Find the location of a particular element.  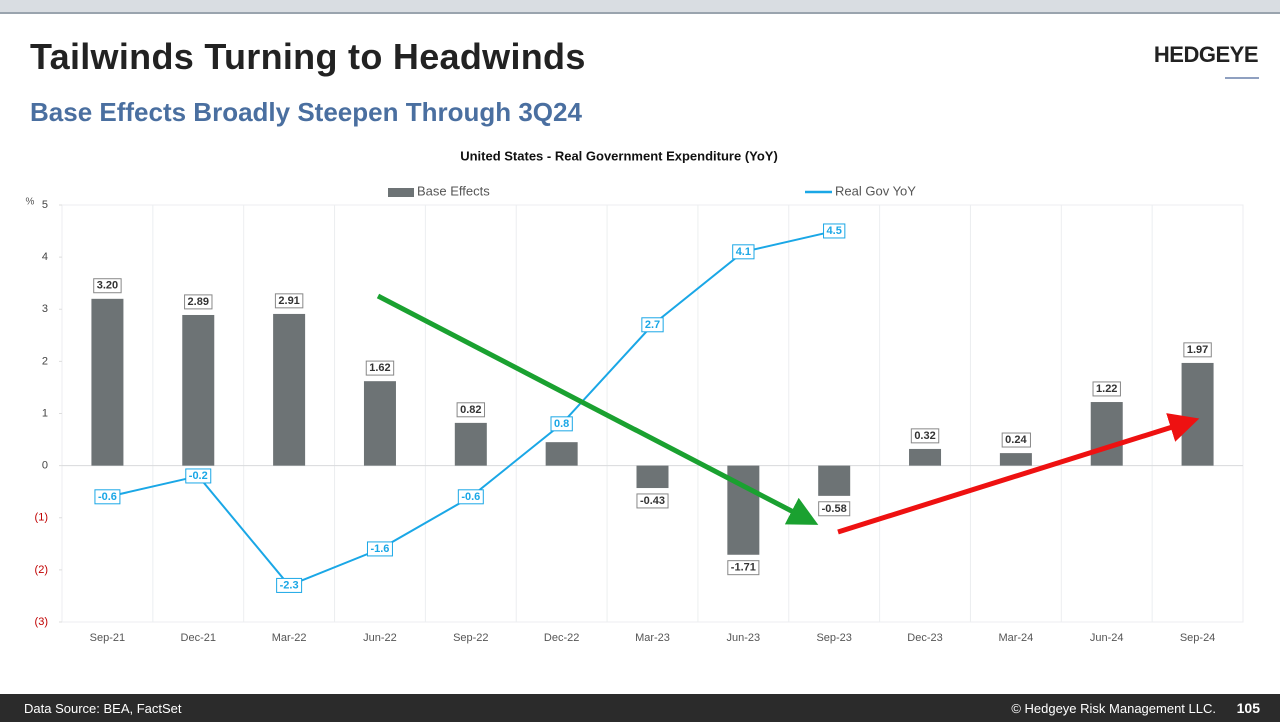

bar-value-label-group: 1.22 is located at coordinates (1106, 389).